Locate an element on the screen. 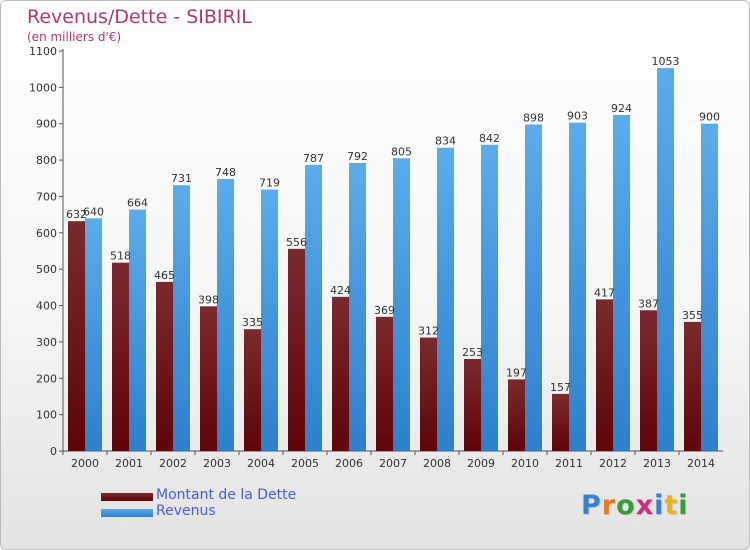  y-tick-label: 900 is located at coordinates (46, 124).